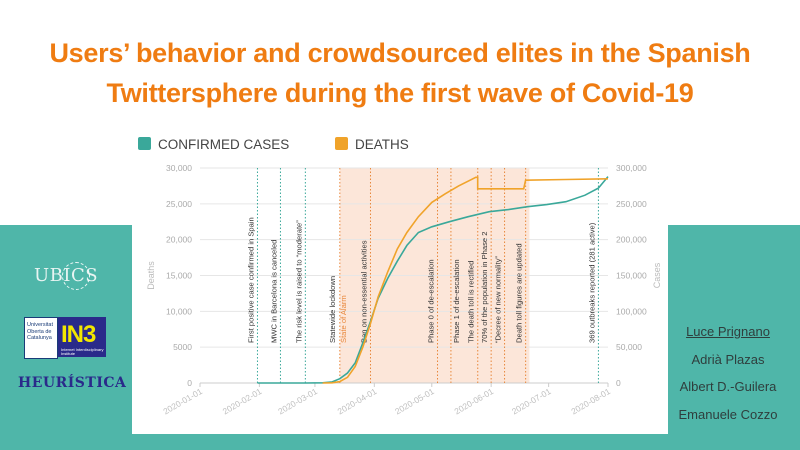 The image size is (800, 450). I want to click on in3-logo-text: IN3, so click(78, 334).